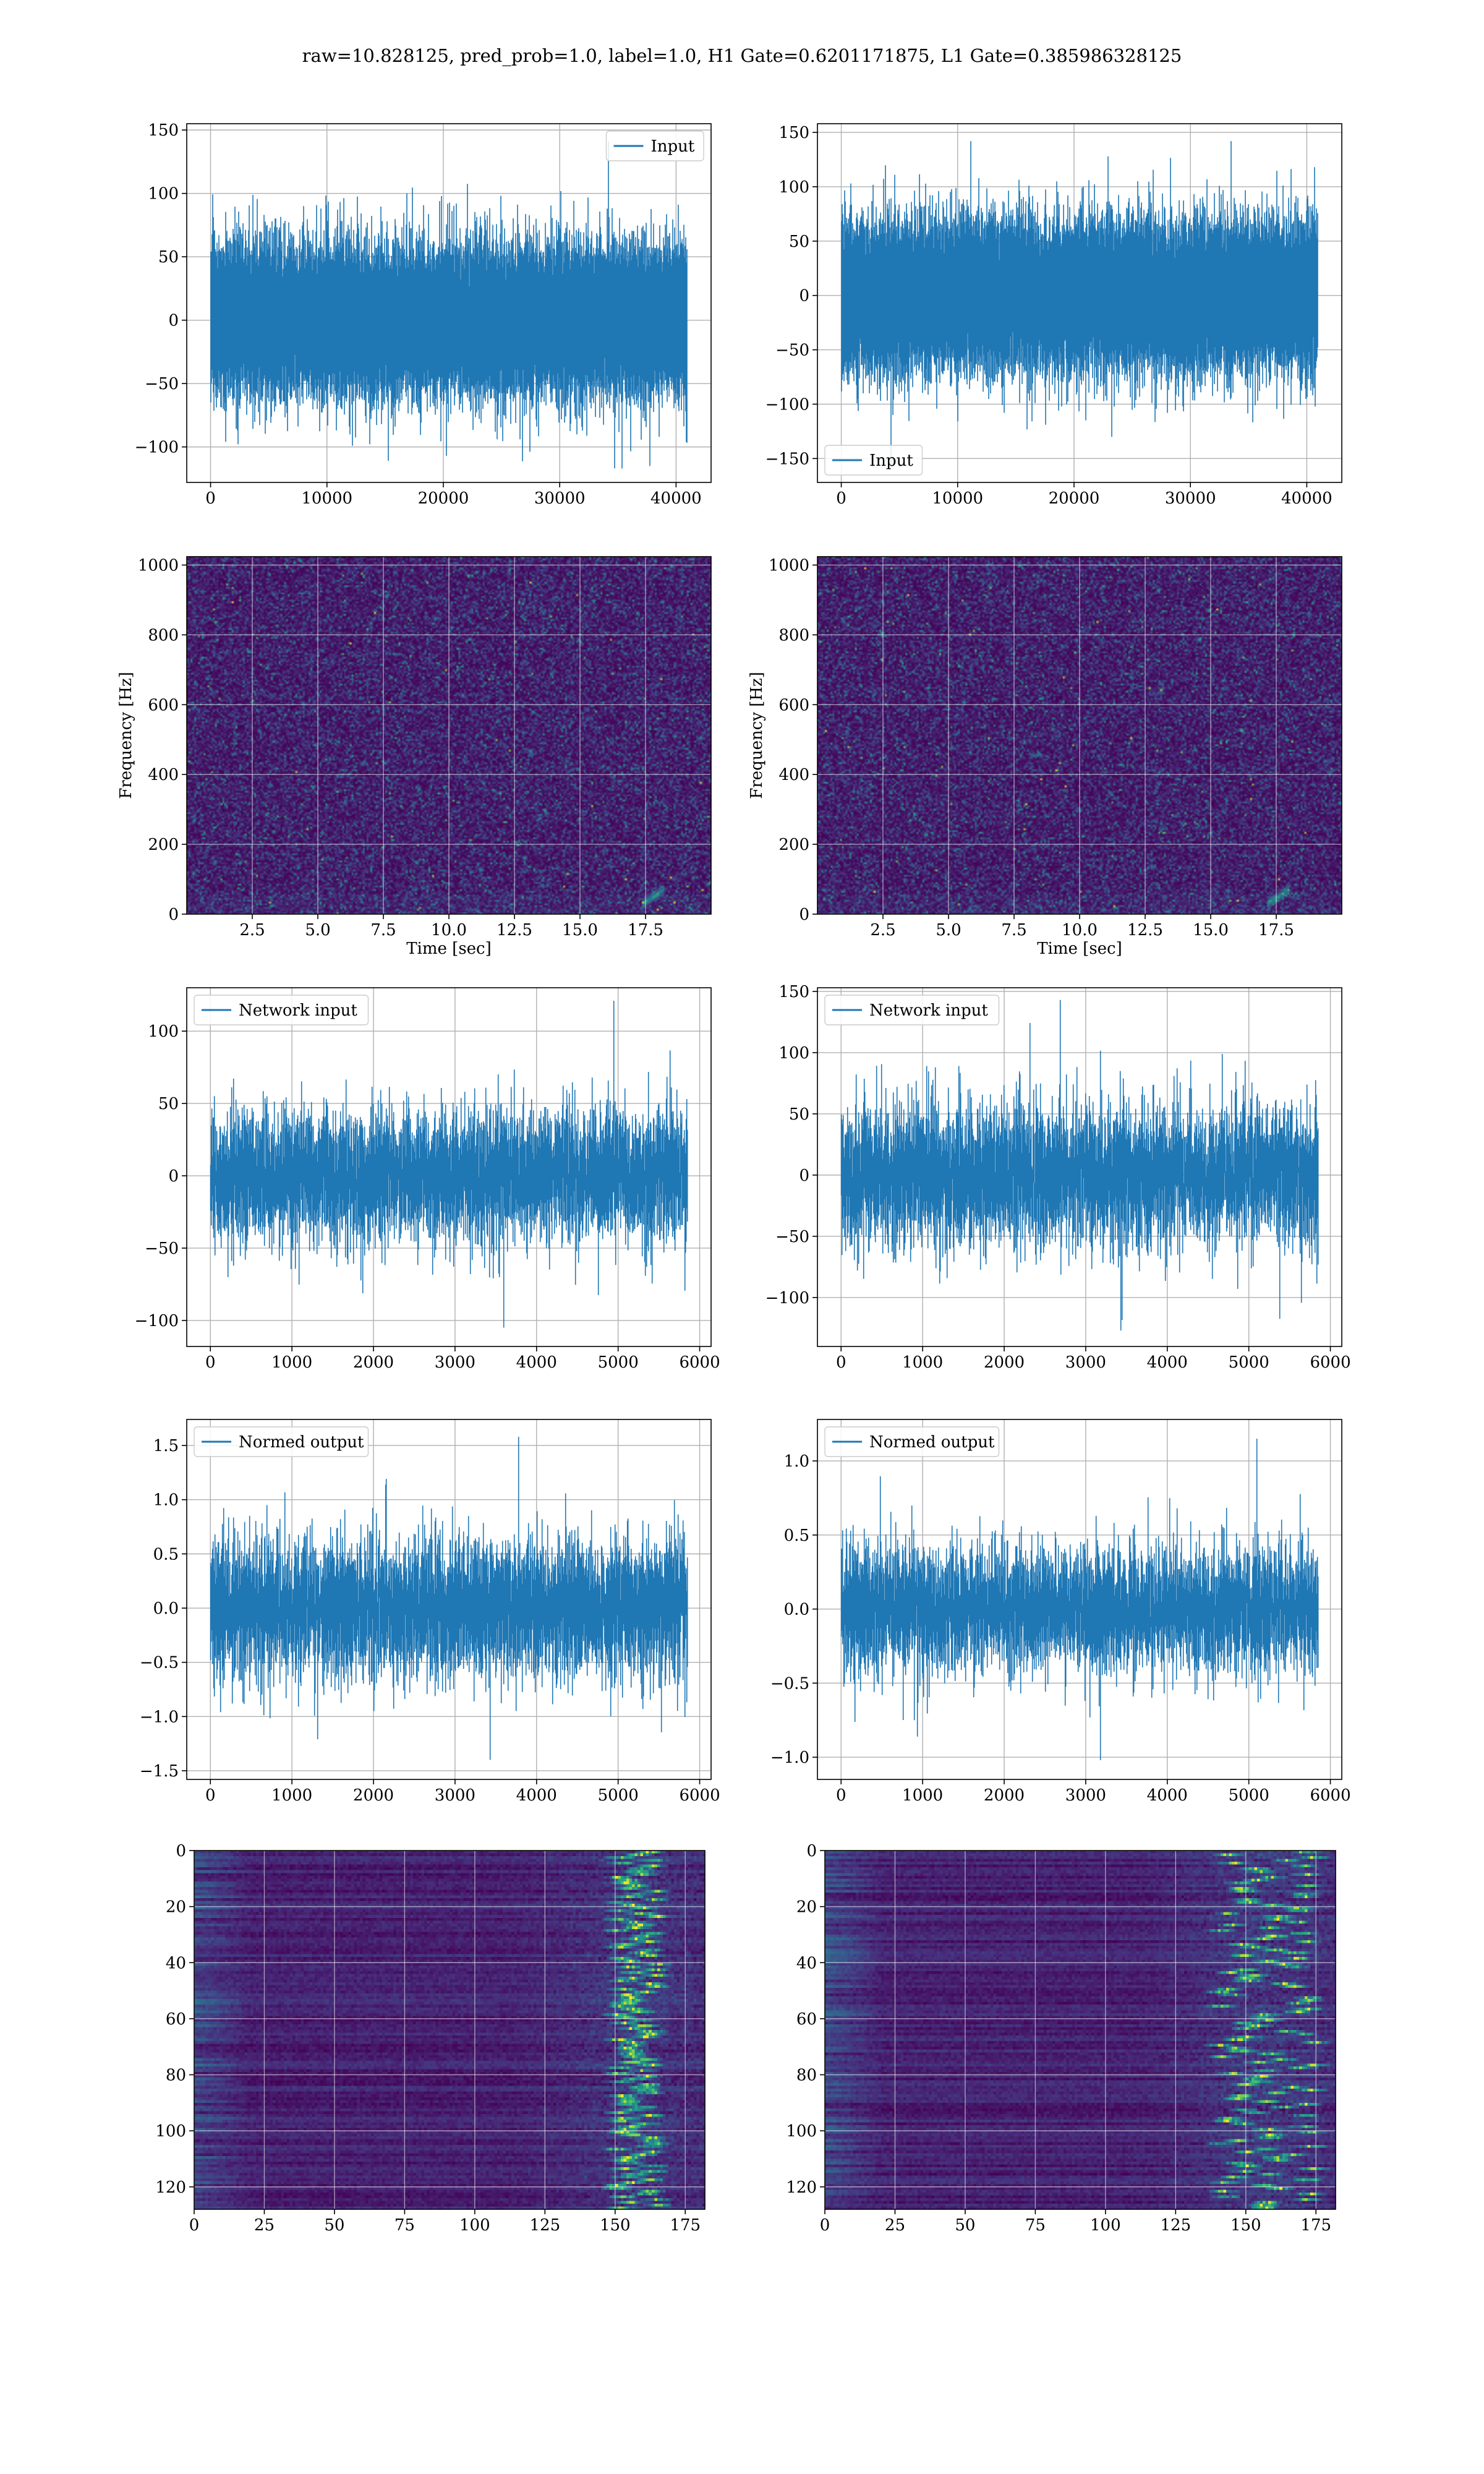 The image size is (1484, 2474). Describe the element at coordinates (789, 1683) in the screenshot. I see `y-tick-label: −0.5` at that location.